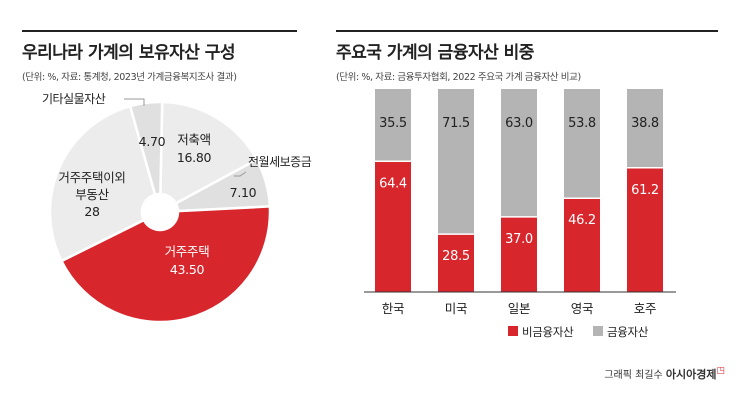 The width and height of the screenshot is (745, 402). What do you see at coordinates (720, 371) in the screenshot?
I see `brand-mark-icon: ◳` at bounding box center [720, 371].